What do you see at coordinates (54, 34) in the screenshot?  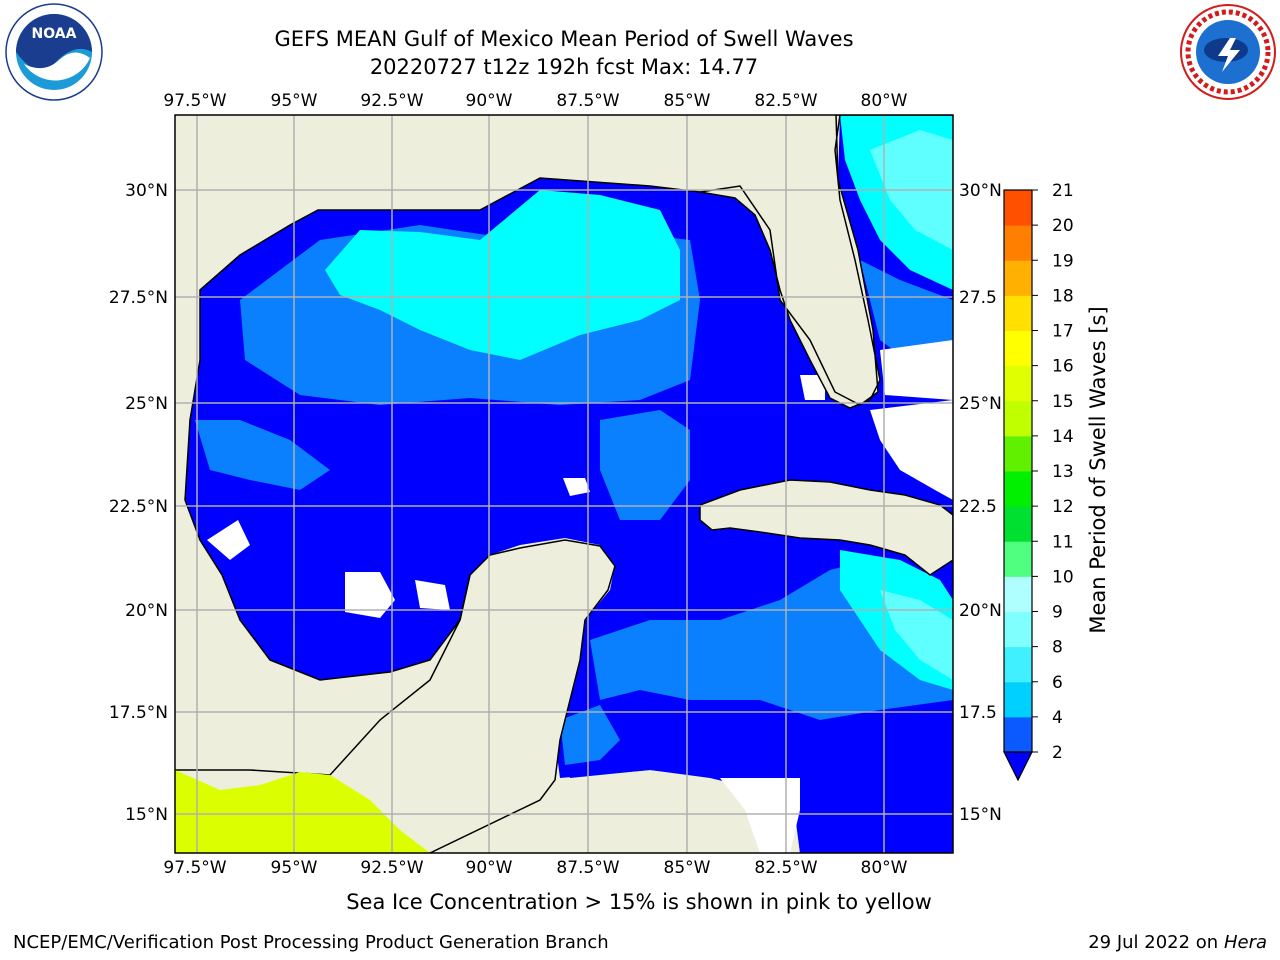 I see `svg-text: NOAA` at bounding box center [54, 34].